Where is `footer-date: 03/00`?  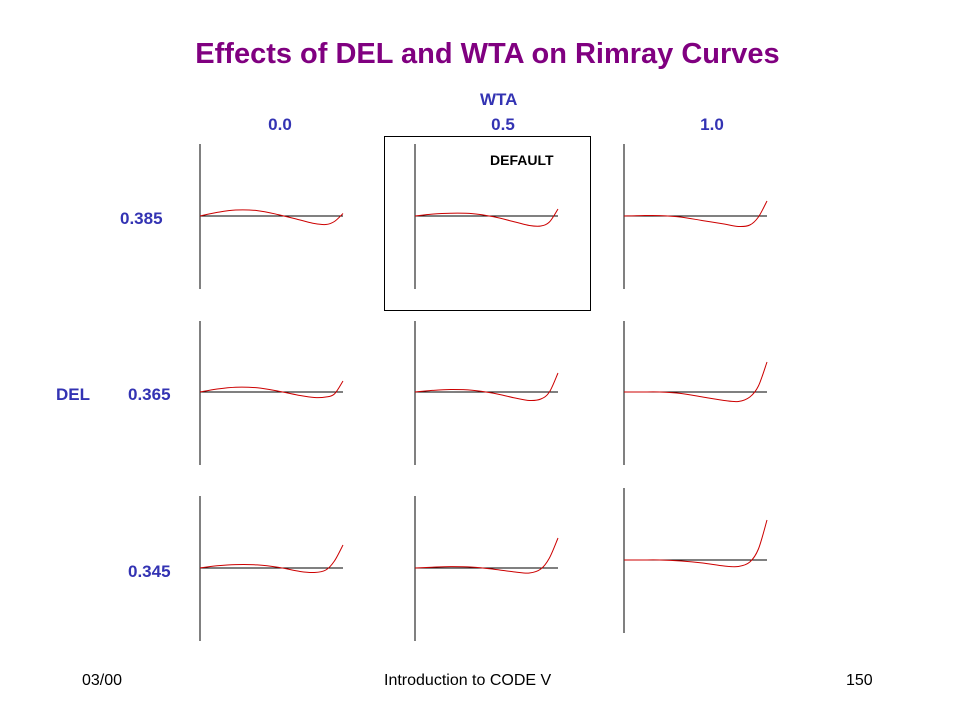 footer-date: 03/00 is located at coordinates (102, 680).